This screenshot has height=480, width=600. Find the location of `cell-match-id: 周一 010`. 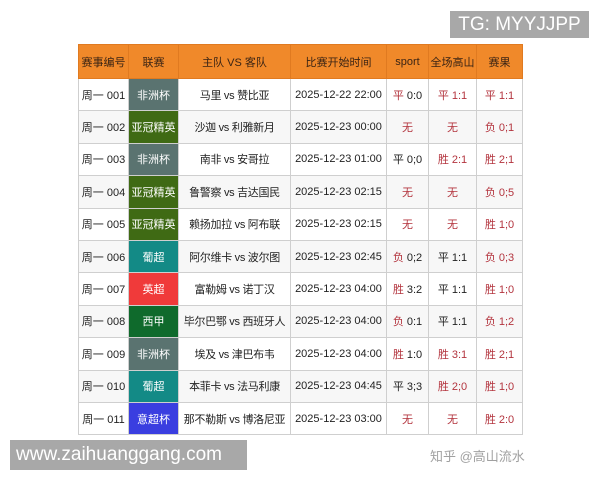

cell-match-id: 周一 010 is located at coordinates (103, 386).